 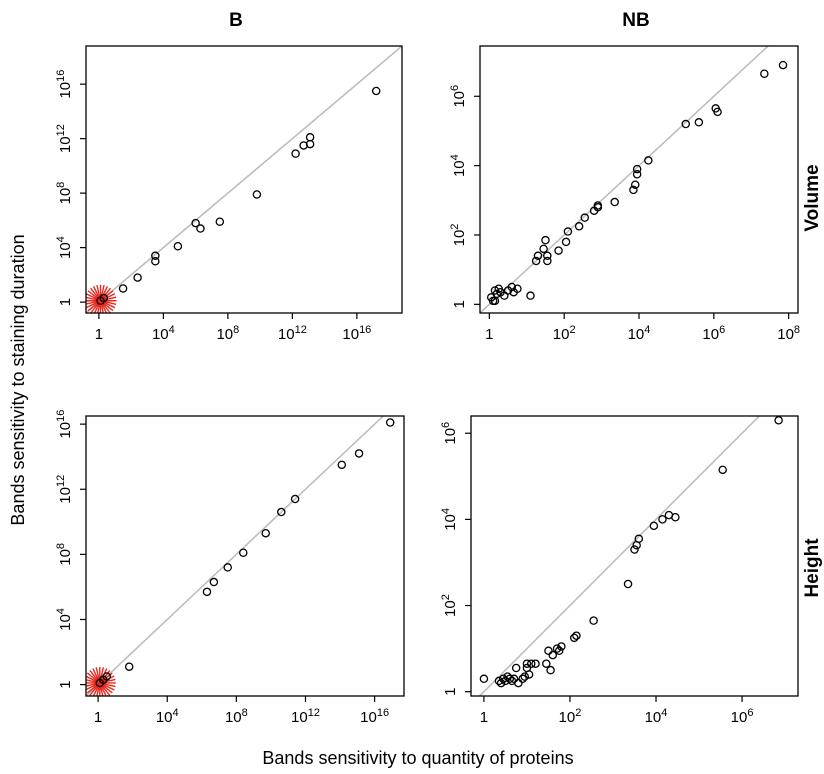 What do you see at coordinates (812, 568) in the screenshot?
I see `row-title-height: Height` at bounding box center [812, 568].